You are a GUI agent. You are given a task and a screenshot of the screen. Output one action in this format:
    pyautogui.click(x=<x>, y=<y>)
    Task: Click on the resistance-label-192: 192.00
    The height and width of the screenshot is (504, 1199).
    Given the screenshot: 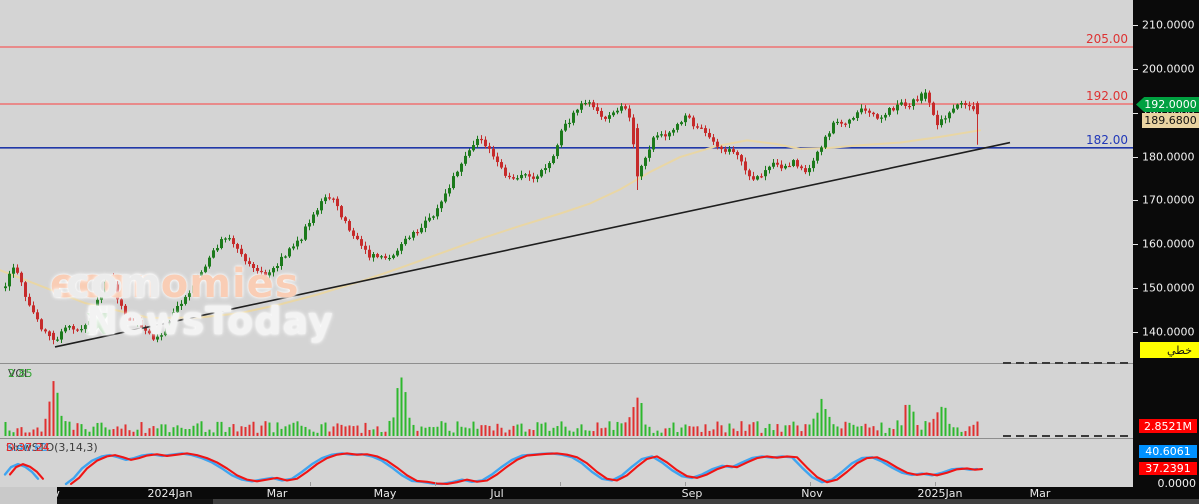 What is the action you would take?
    pyautogui.click(x=1107, y=96)
    